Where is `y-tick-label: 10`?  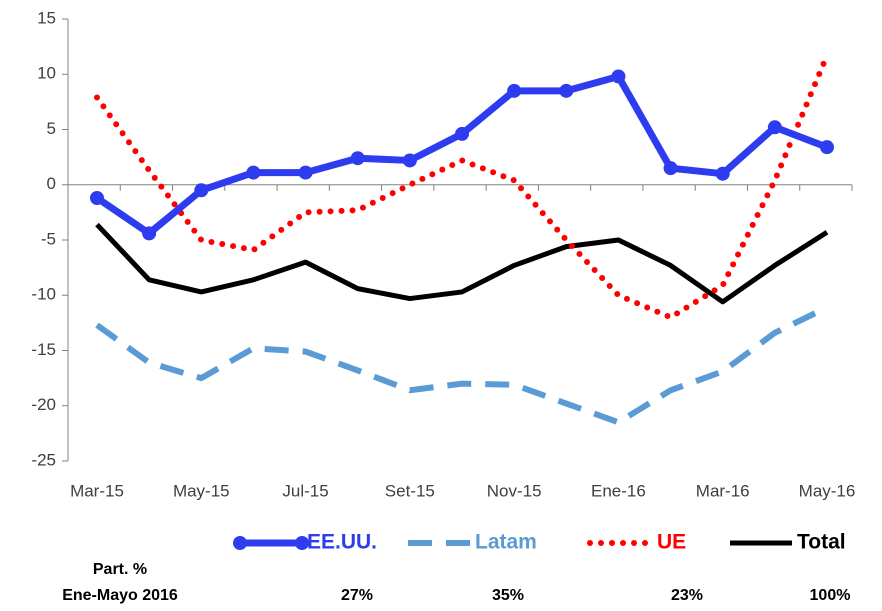
y-tick-label: 10 is located at coordinates (46, 73).